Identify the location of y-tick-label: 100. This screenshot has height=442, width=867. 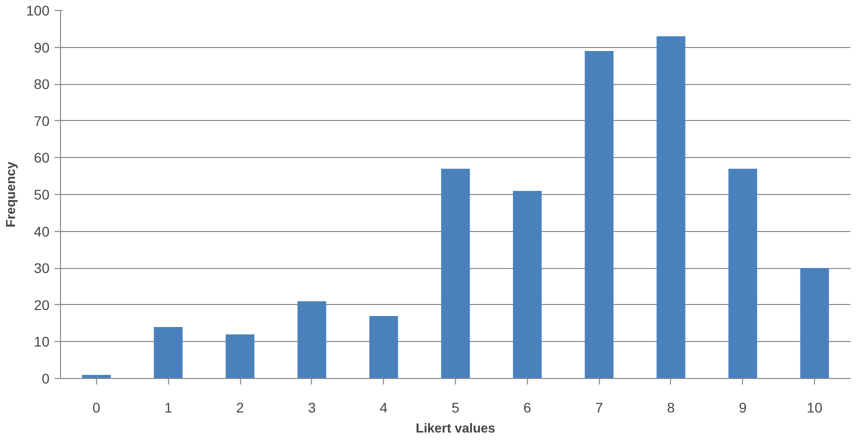
(38, 10).